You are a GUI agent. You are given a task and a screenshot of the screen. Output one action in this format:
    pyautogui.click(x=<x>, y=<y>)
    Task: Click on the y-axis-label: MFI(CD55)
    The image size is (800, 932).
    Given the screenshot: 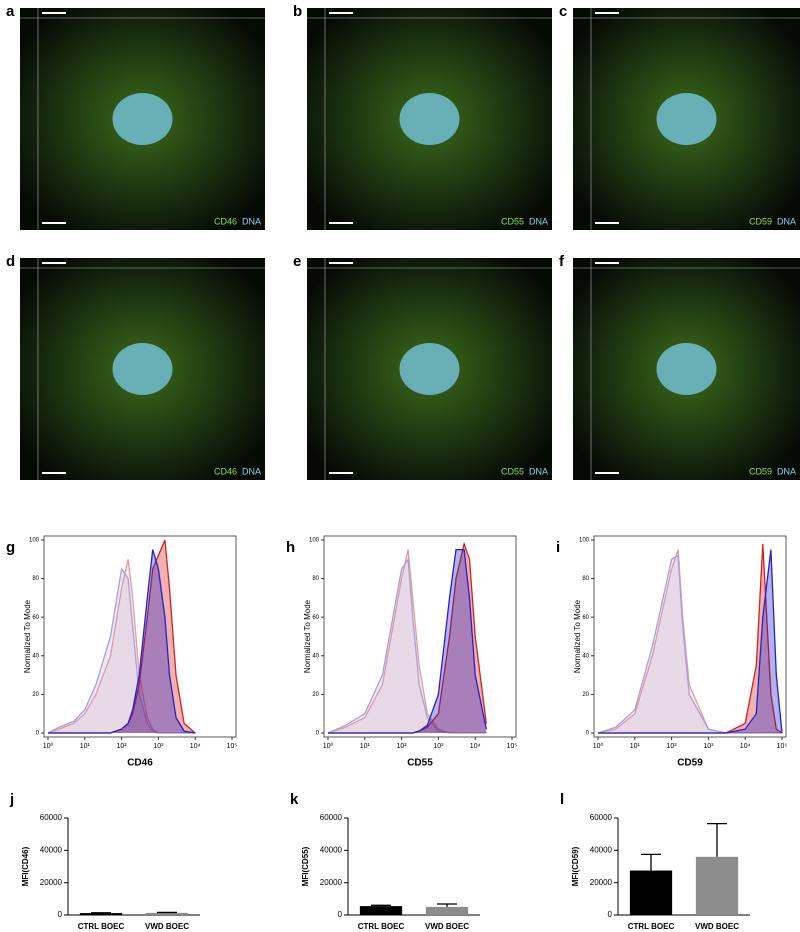 What is the action you would take?
    pyautogui.click(x=305, y=866)
    